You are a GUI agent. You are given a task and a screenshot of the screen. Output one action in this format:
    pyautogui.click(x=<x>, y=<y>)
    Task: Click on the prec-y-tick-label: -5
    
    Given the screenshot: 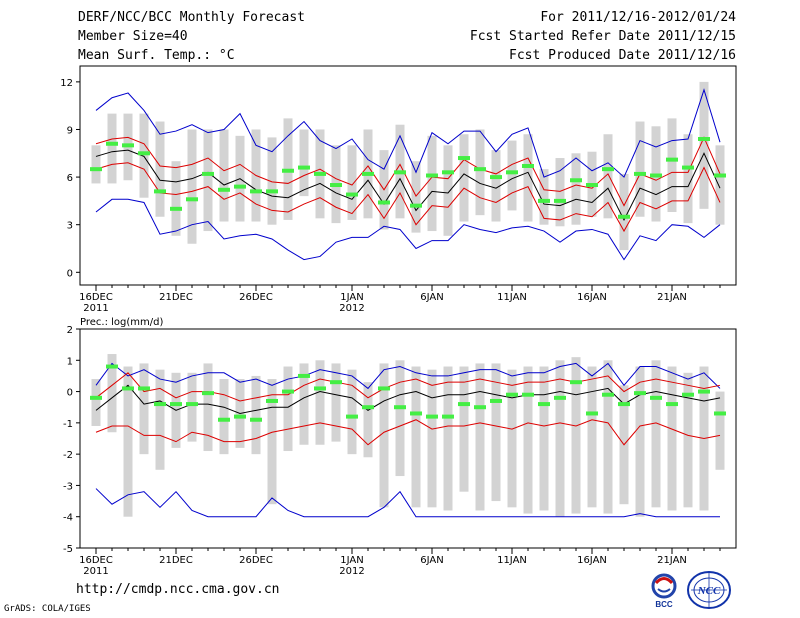 What is the action you would take?
    pyautogui.click(x=68, y=549)
    